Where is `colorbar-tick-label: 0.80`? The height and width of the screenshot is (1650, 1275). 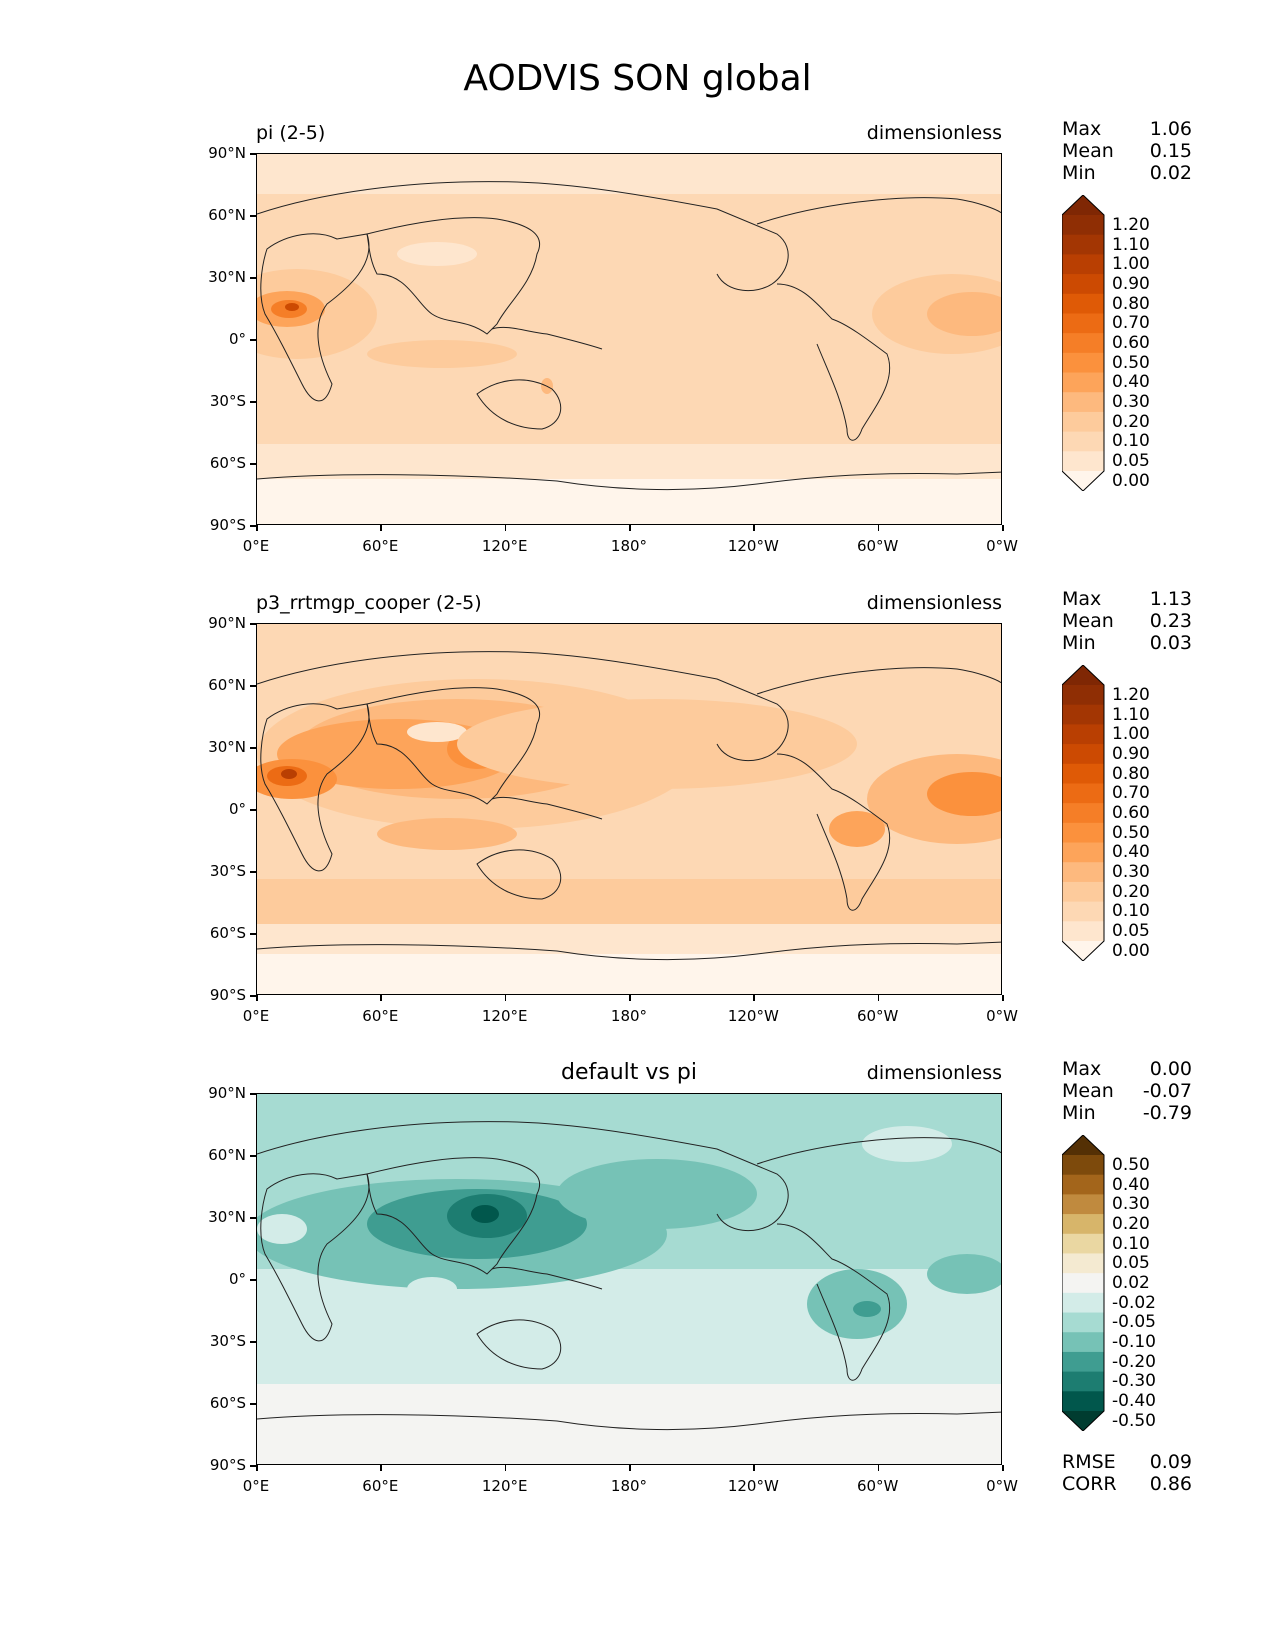 colorbar-tick-label: 0.80 is located at coordinates (1131, 773).